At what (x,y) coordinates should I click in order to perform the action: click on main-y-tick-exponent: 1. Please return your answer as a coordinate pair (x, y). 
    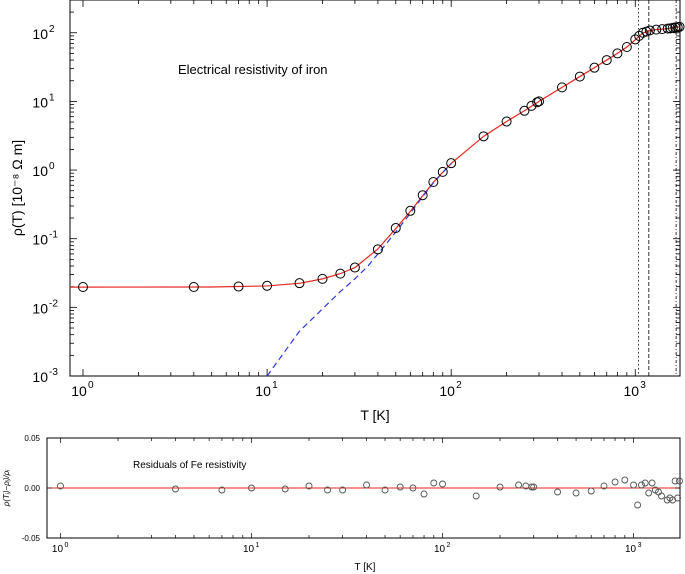
    Looking at the image, I should click on (52, 97).